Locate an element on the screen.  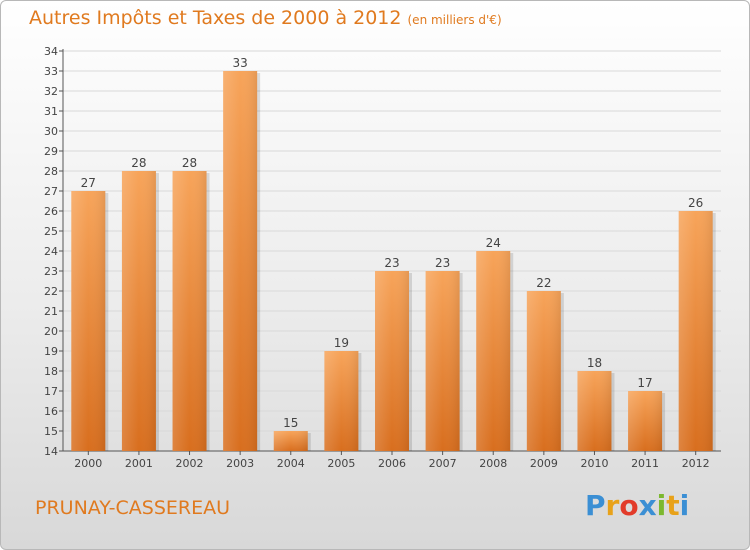
x-tick-label: 2002 is located at coordinates (190, 463).